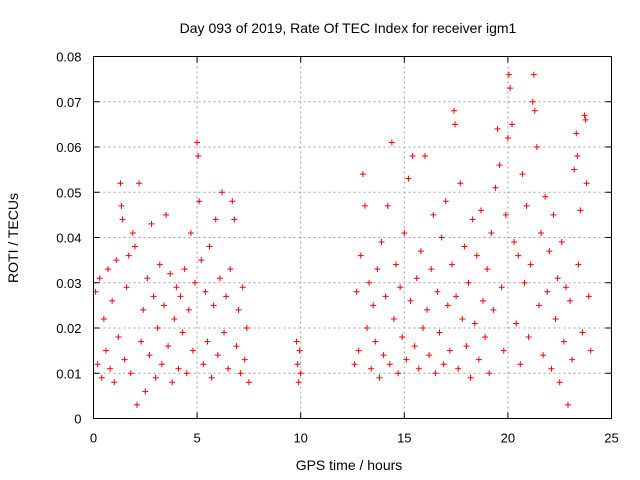 The image size is (640, 480). I want to click on x-axis-label: GPS time / hours, so click(349, 465).